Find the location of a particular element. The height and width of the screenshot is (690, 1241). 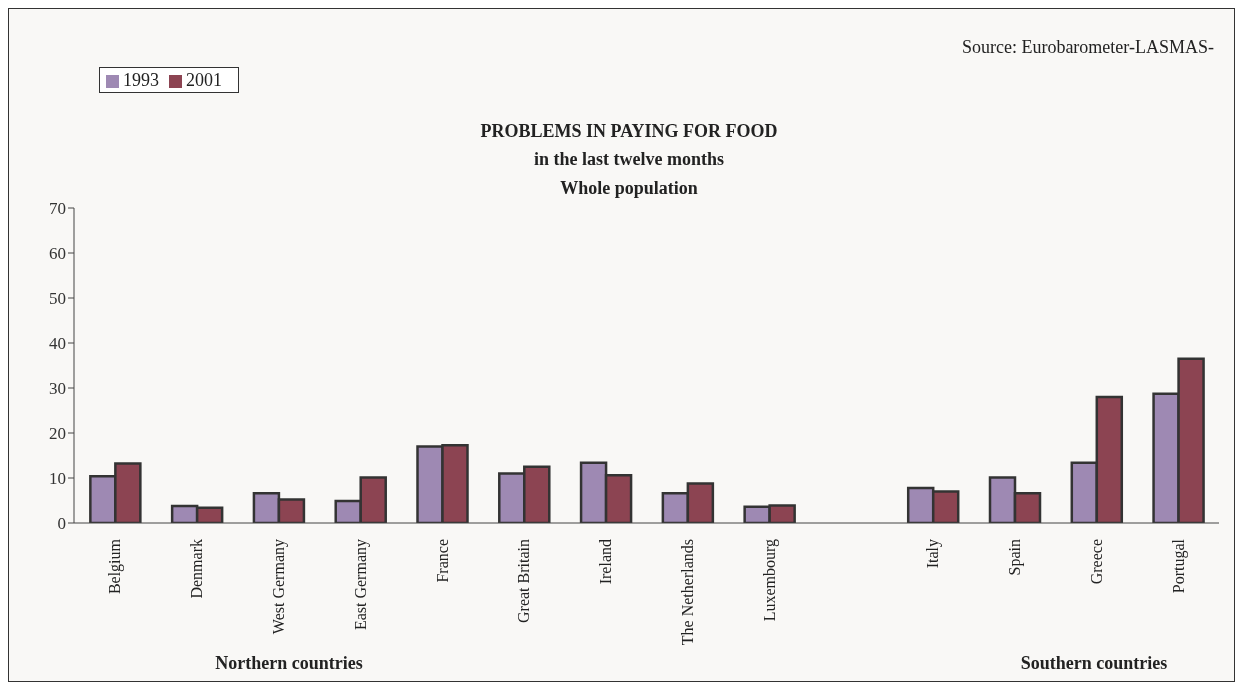

chart-title: PROBLEMS IN PAYING FOR FOOD is located at coordinates (629, 131).